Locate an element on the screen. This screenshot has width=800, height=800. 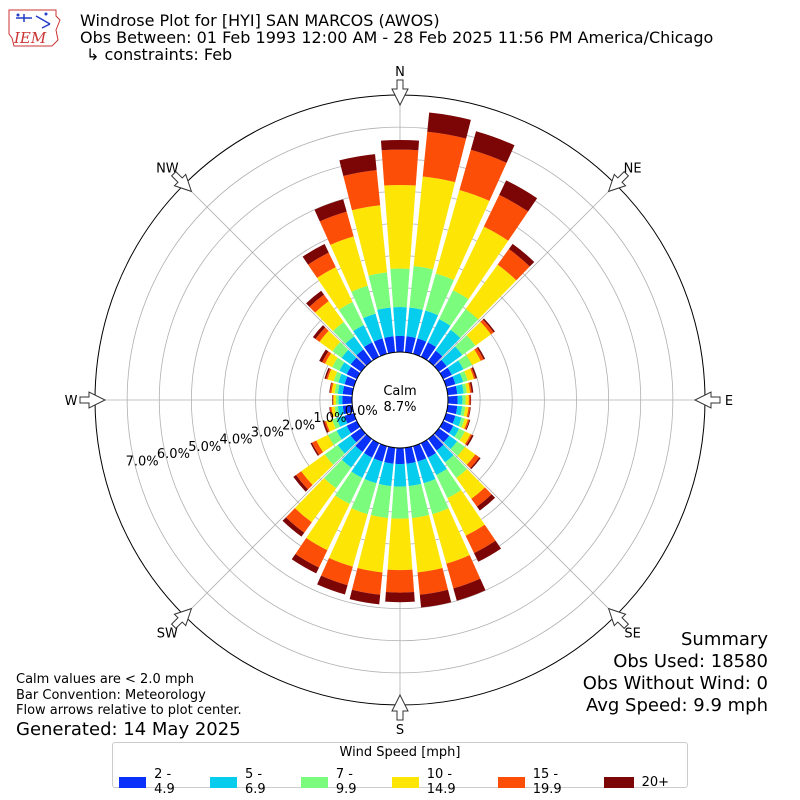
iem-logo: IEM is located at coordinates (34, 28).